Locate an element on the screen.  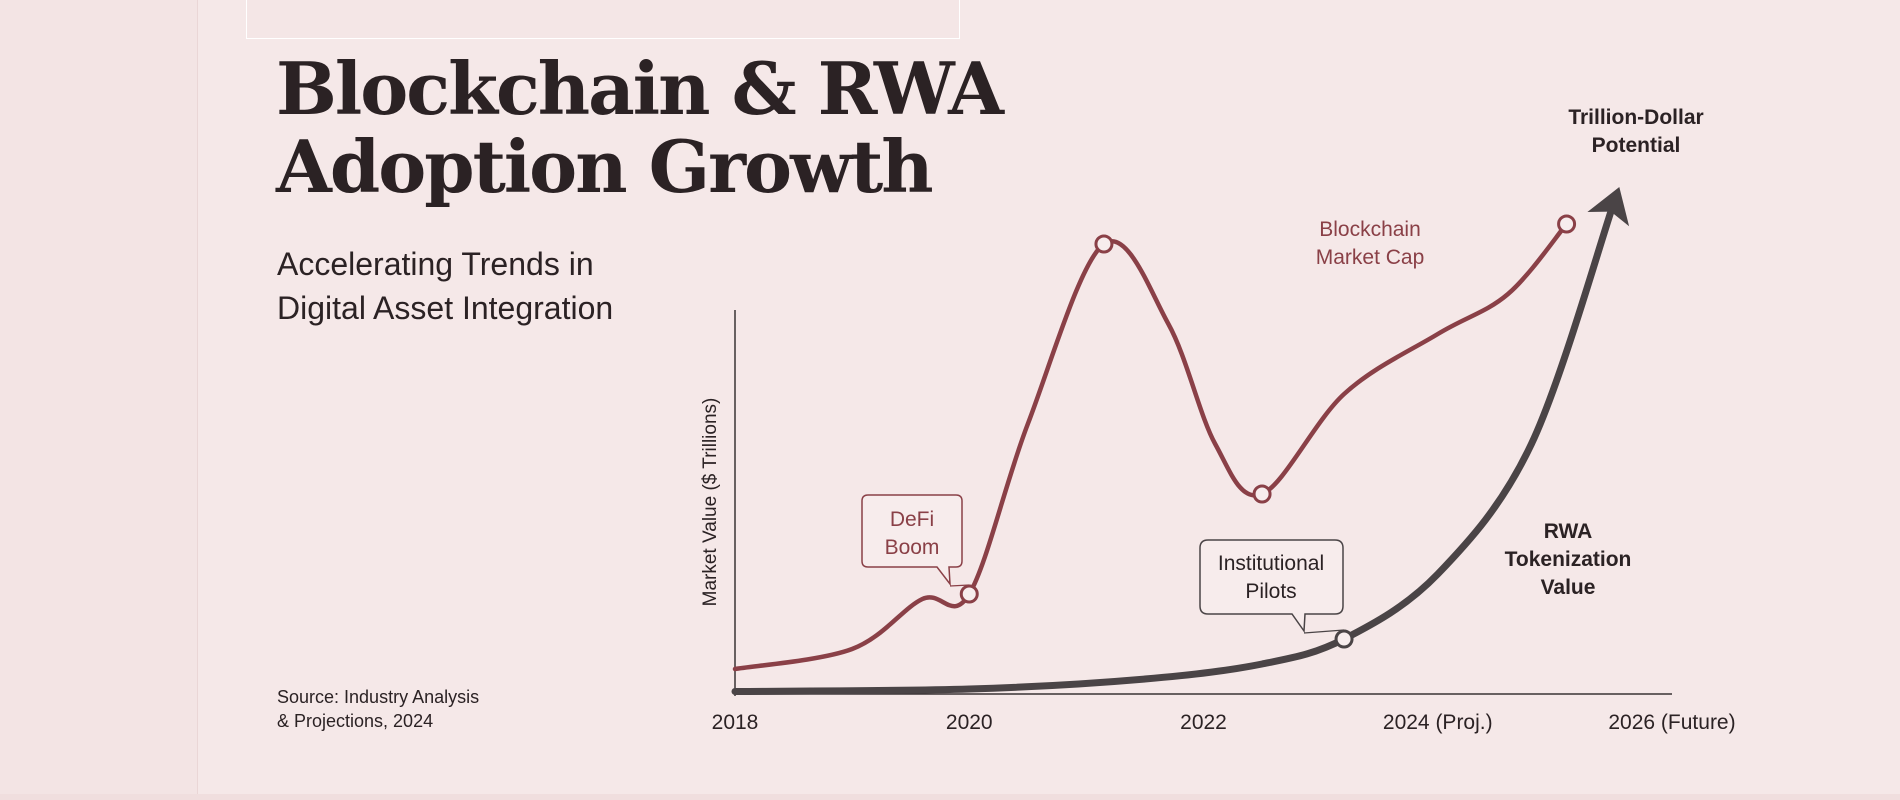
title-line-1: Blockchain & RWA is located at coordinates (640, 88).